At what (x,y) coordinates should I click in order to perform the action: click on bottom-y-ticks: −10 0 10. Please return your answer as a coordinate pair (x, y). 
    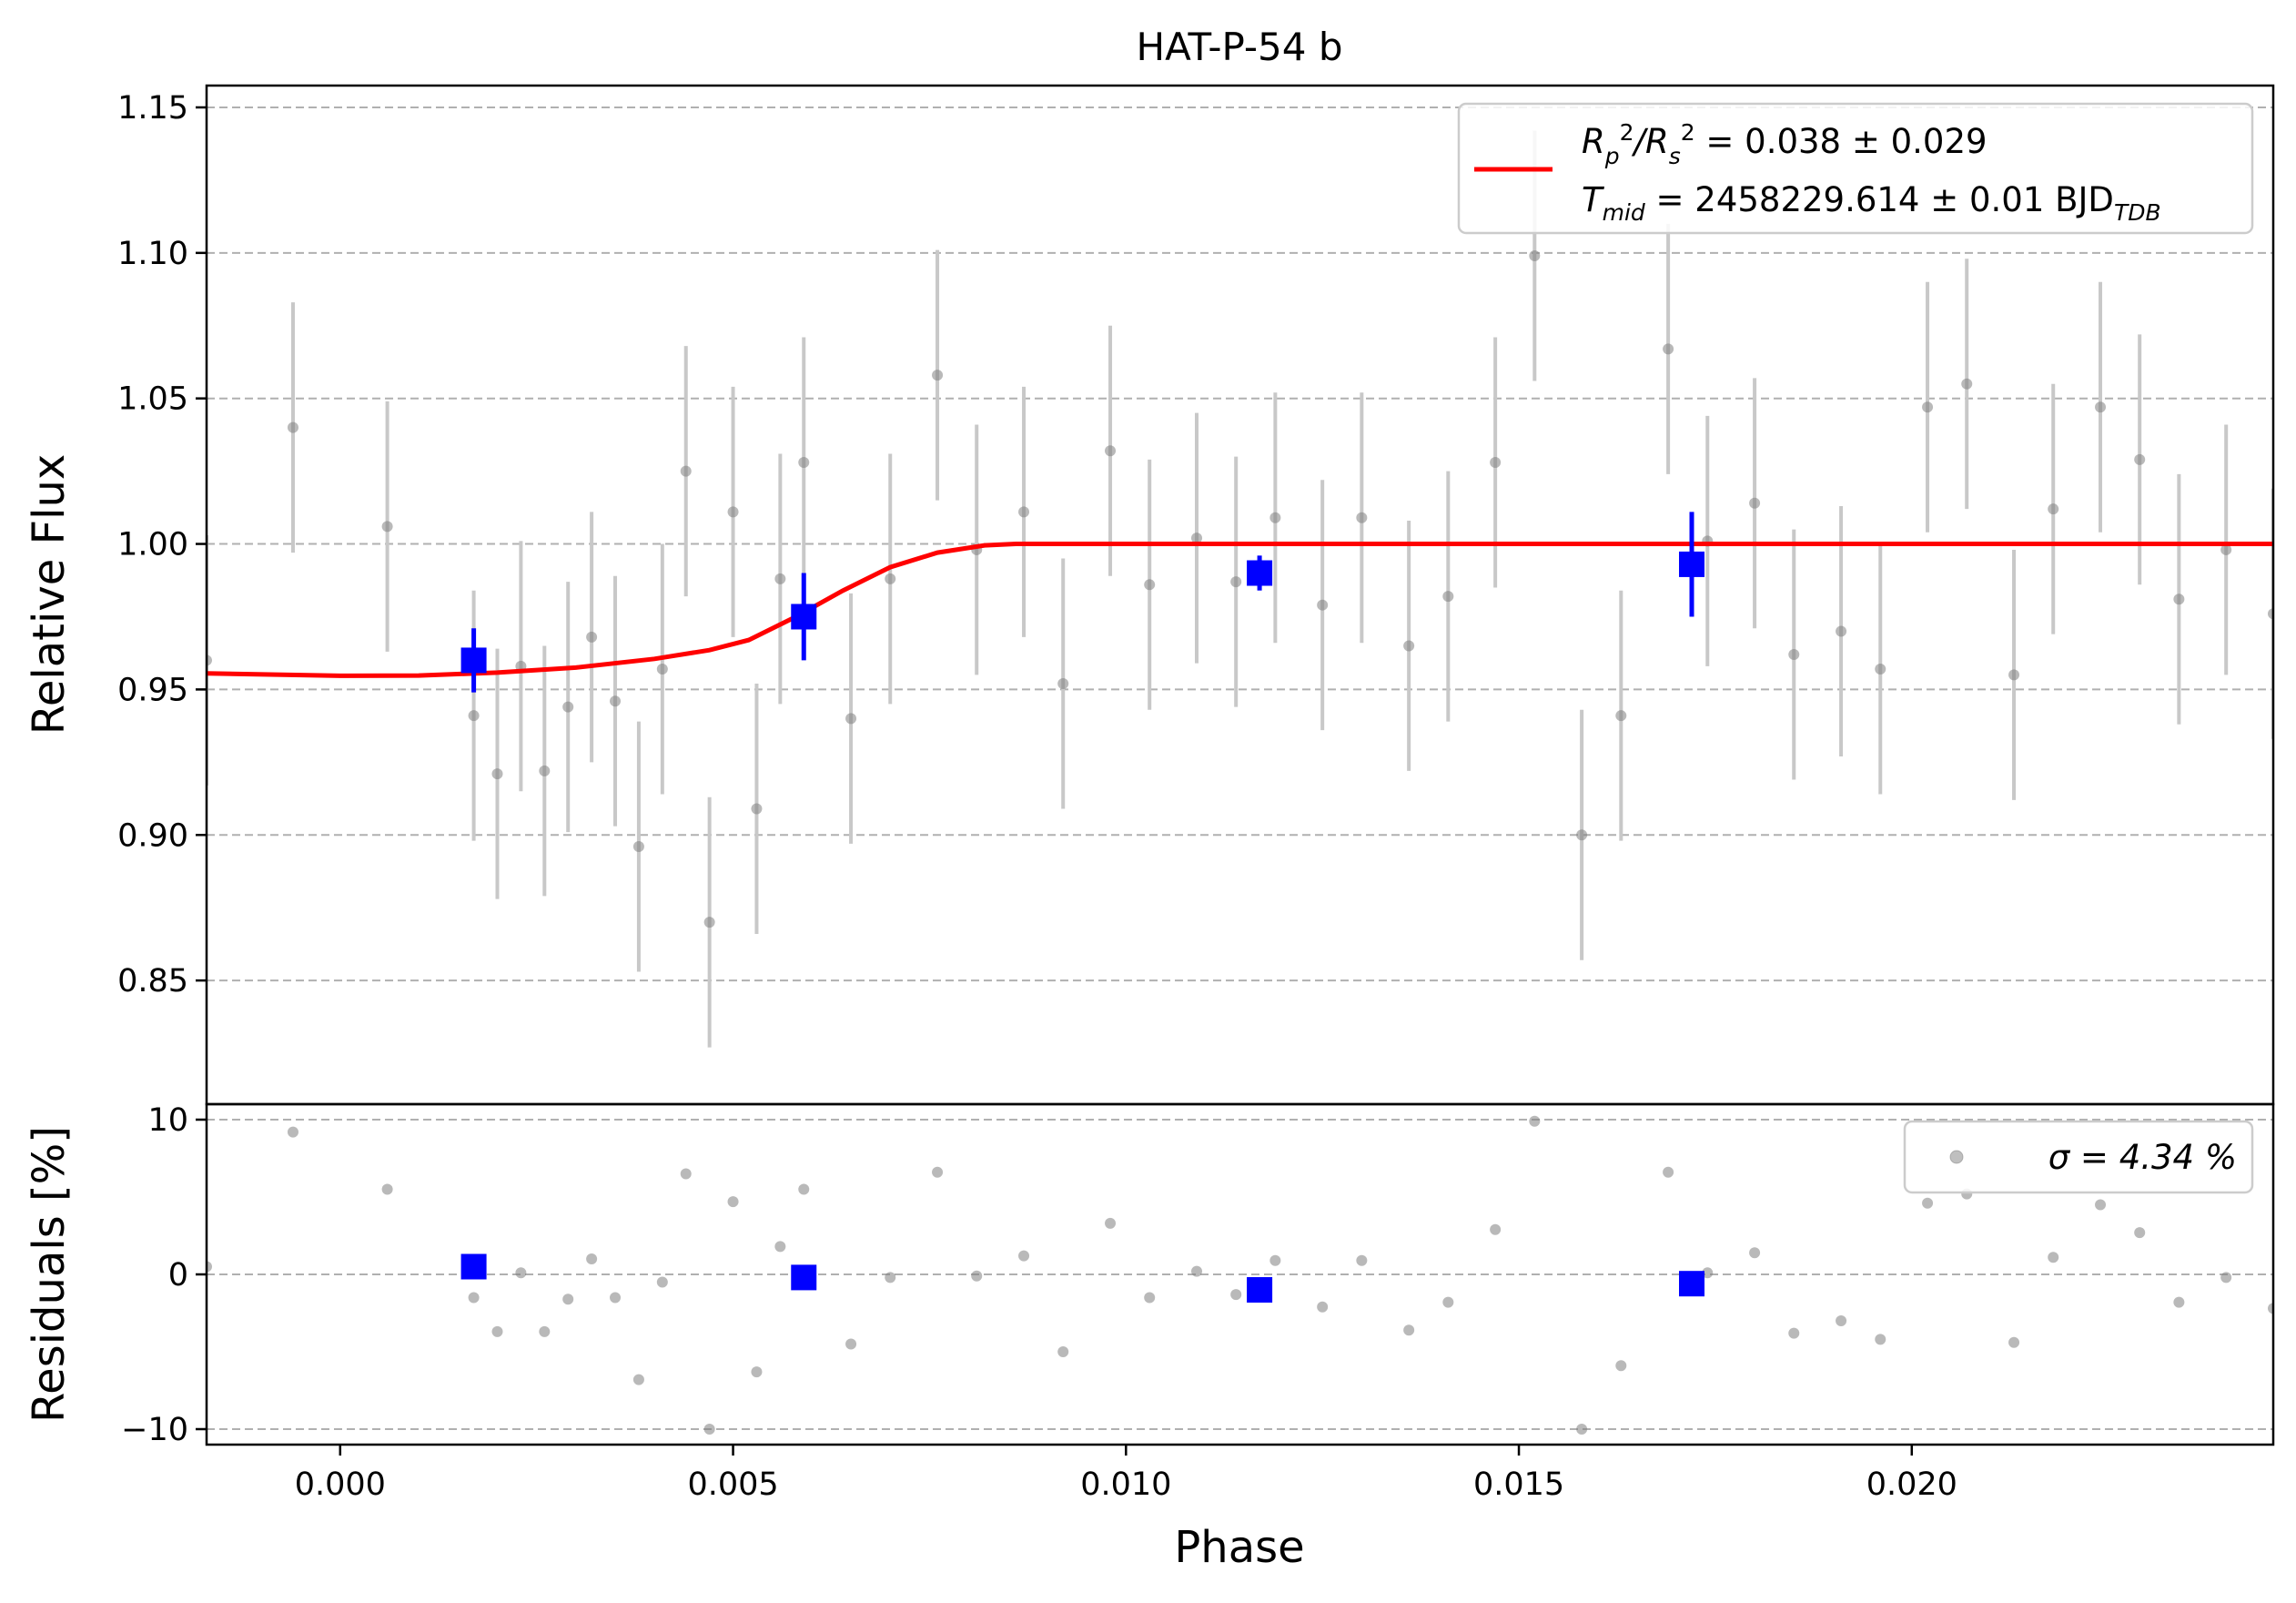
    Looking at the image, I should click on (164, 1275).